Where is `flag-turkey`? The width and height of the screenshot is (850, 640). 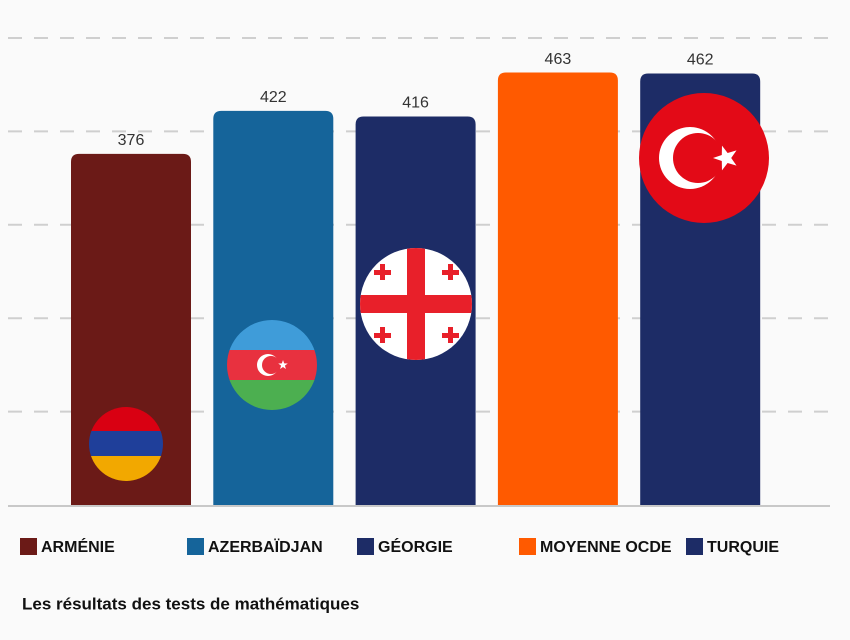 flag-turkey is located at coordinates (704, 158).